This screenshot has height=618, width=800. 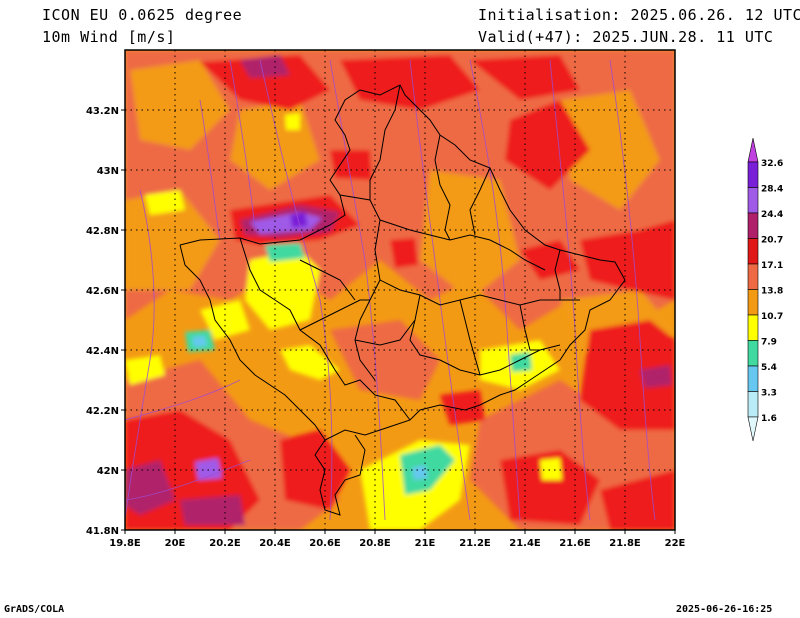 I want to click on legend-label: 7.9, so click(x=769, y=343).